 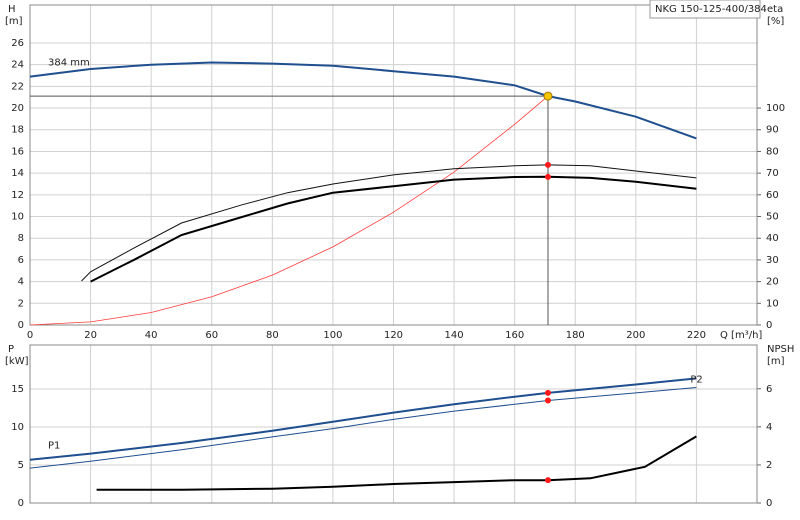 What do you see at coordinates (69, 63) in the screenshot?
I see `curve-label: 384 mm` at bounding box center [69, 63].